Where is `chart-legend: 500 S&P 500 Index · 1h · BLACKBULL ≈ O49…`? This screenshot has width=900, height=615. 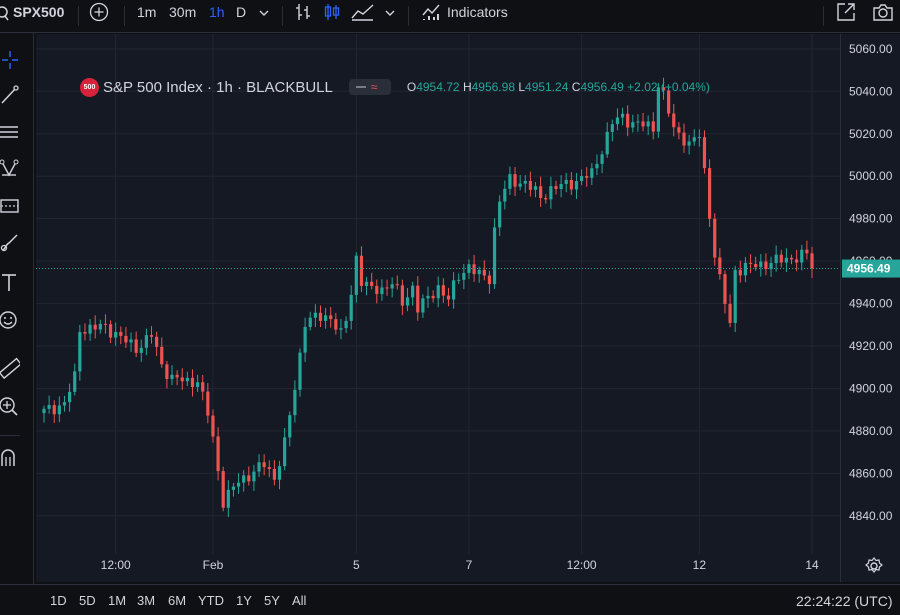 chart-legend: 500 S&P 500 Index · 1h · BLACKBULL ≈ O49… is located at coordinates (395, 87).